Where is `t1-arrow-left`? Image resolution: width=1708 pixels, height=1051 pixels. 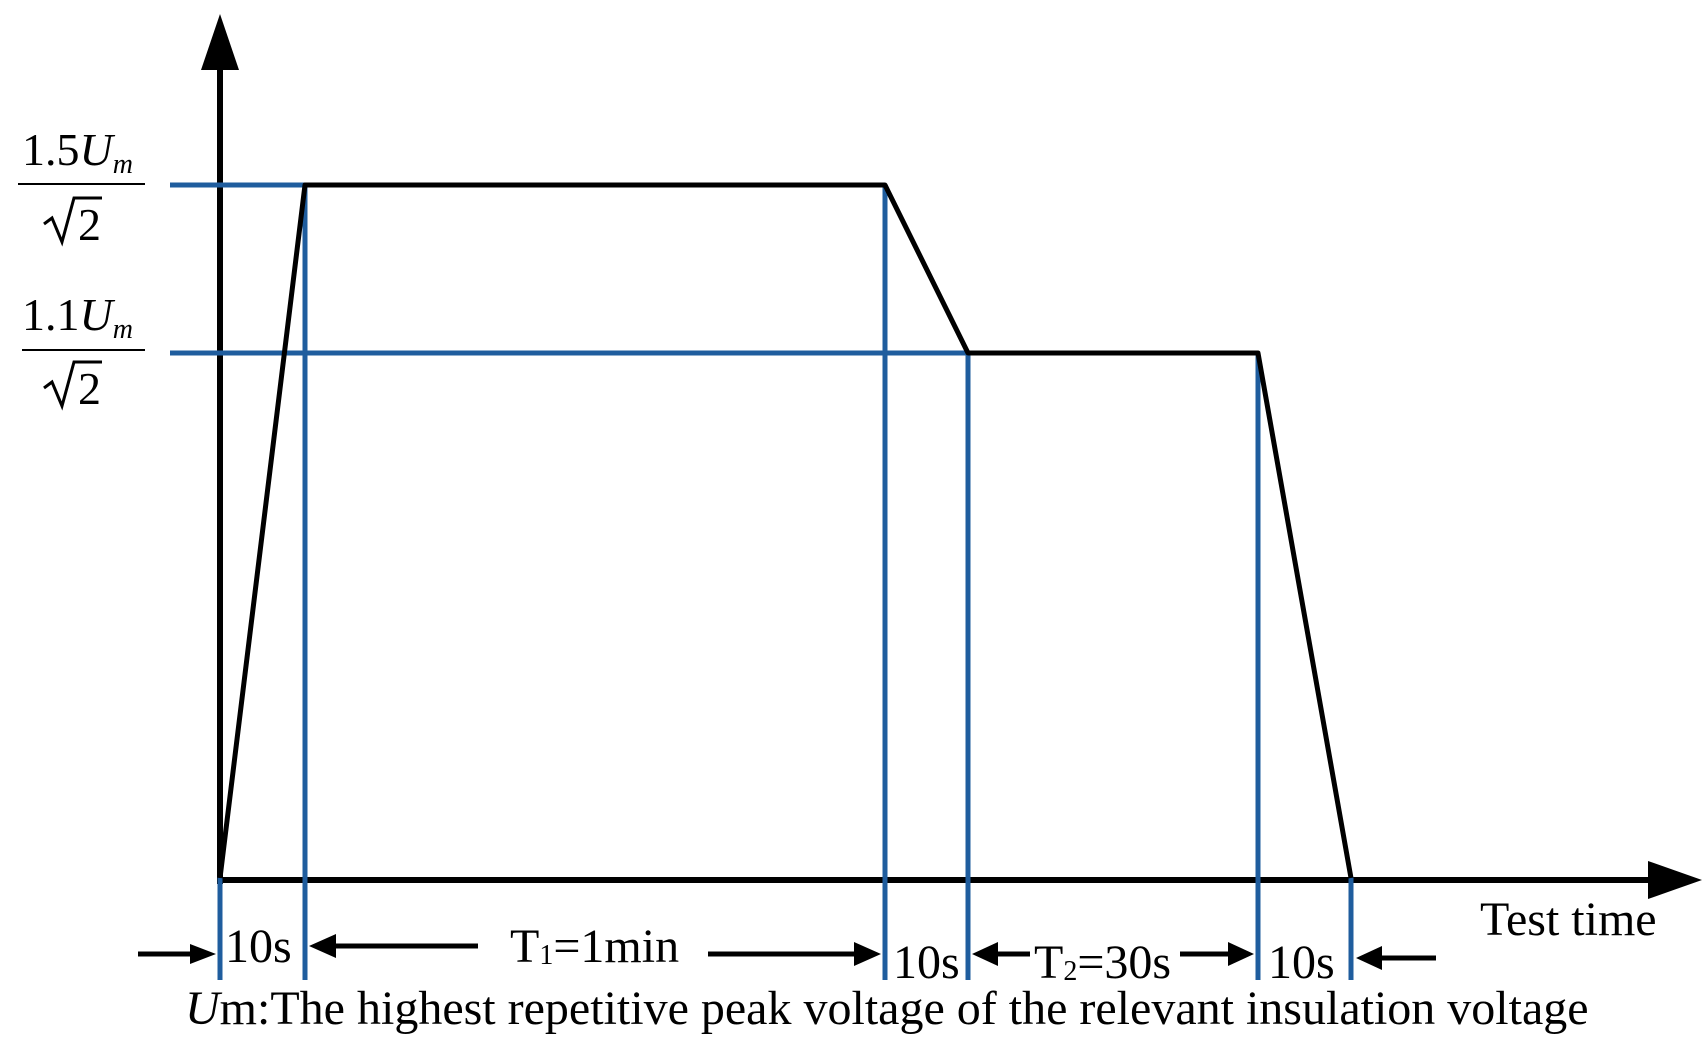
t1-arrow-left is located at coordinates (393, 946).